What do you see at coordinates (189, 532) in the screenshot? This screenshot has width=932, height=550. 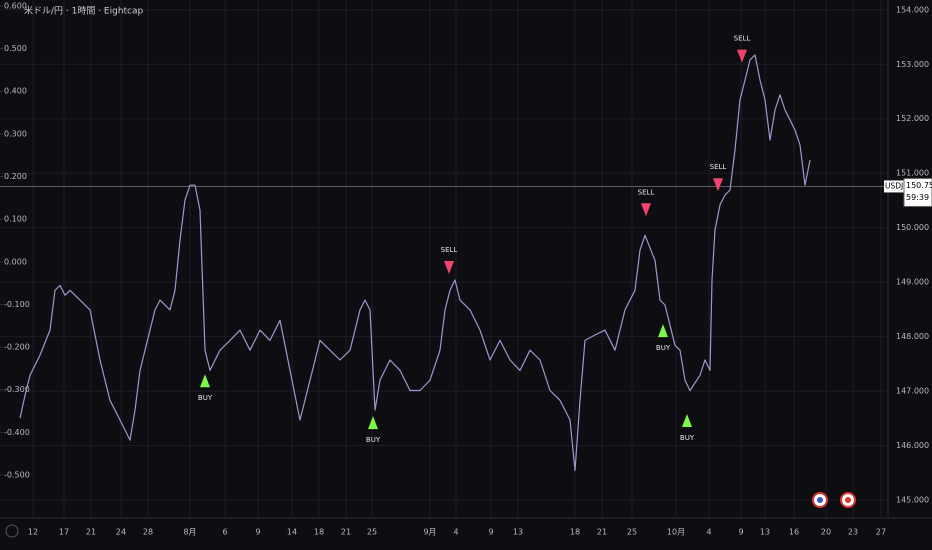 I see `x-tick-label: 8月` at bounding box center [189, 532].